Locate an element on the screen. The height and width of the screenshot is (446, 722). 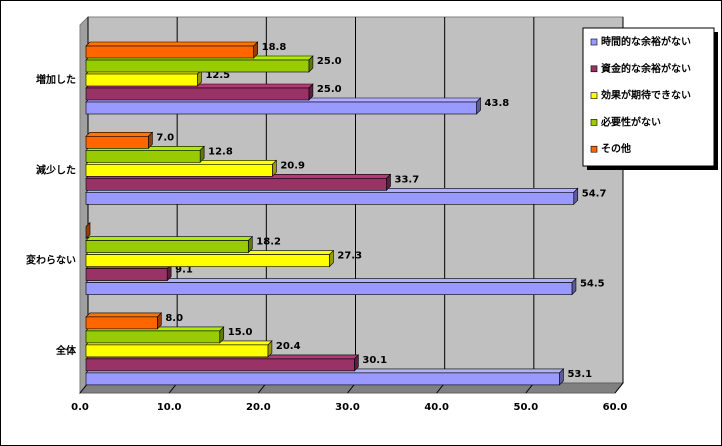
value-label: 18.2 is located at coordinates (268, 242).